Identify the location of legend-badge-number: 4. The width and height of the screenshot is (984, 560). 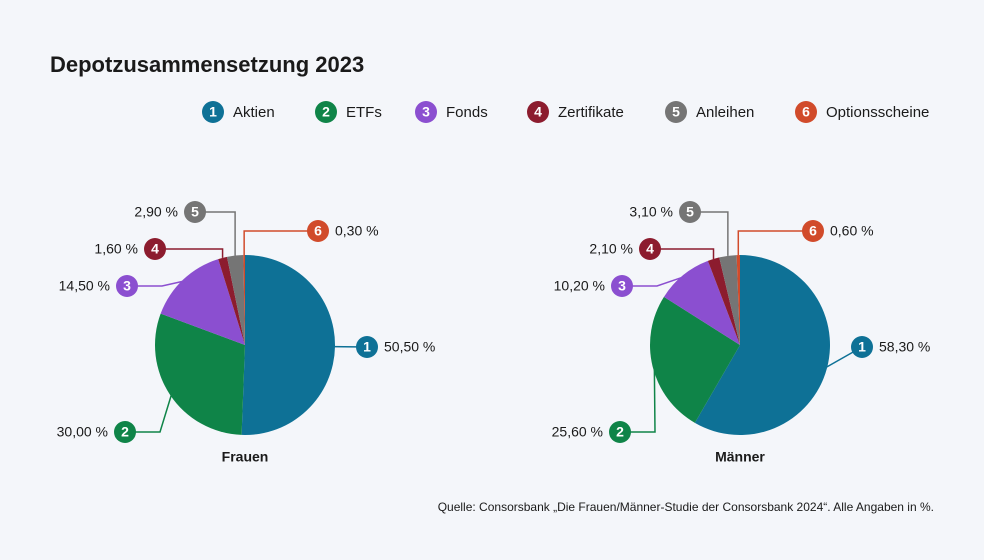
(538, 112).